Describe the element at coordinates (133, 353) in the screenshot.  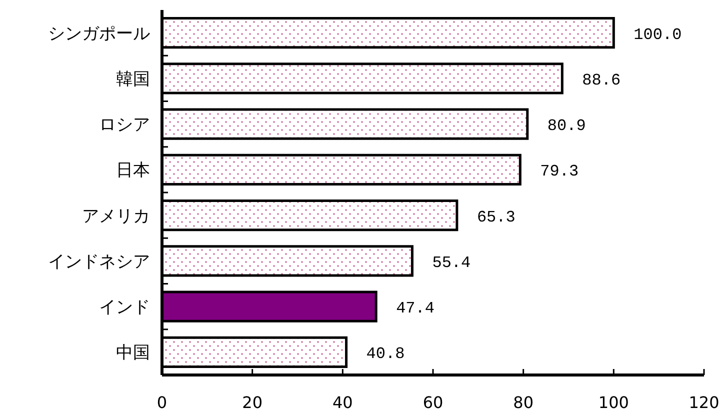
I see `y-tick-label: 中国` at that location.